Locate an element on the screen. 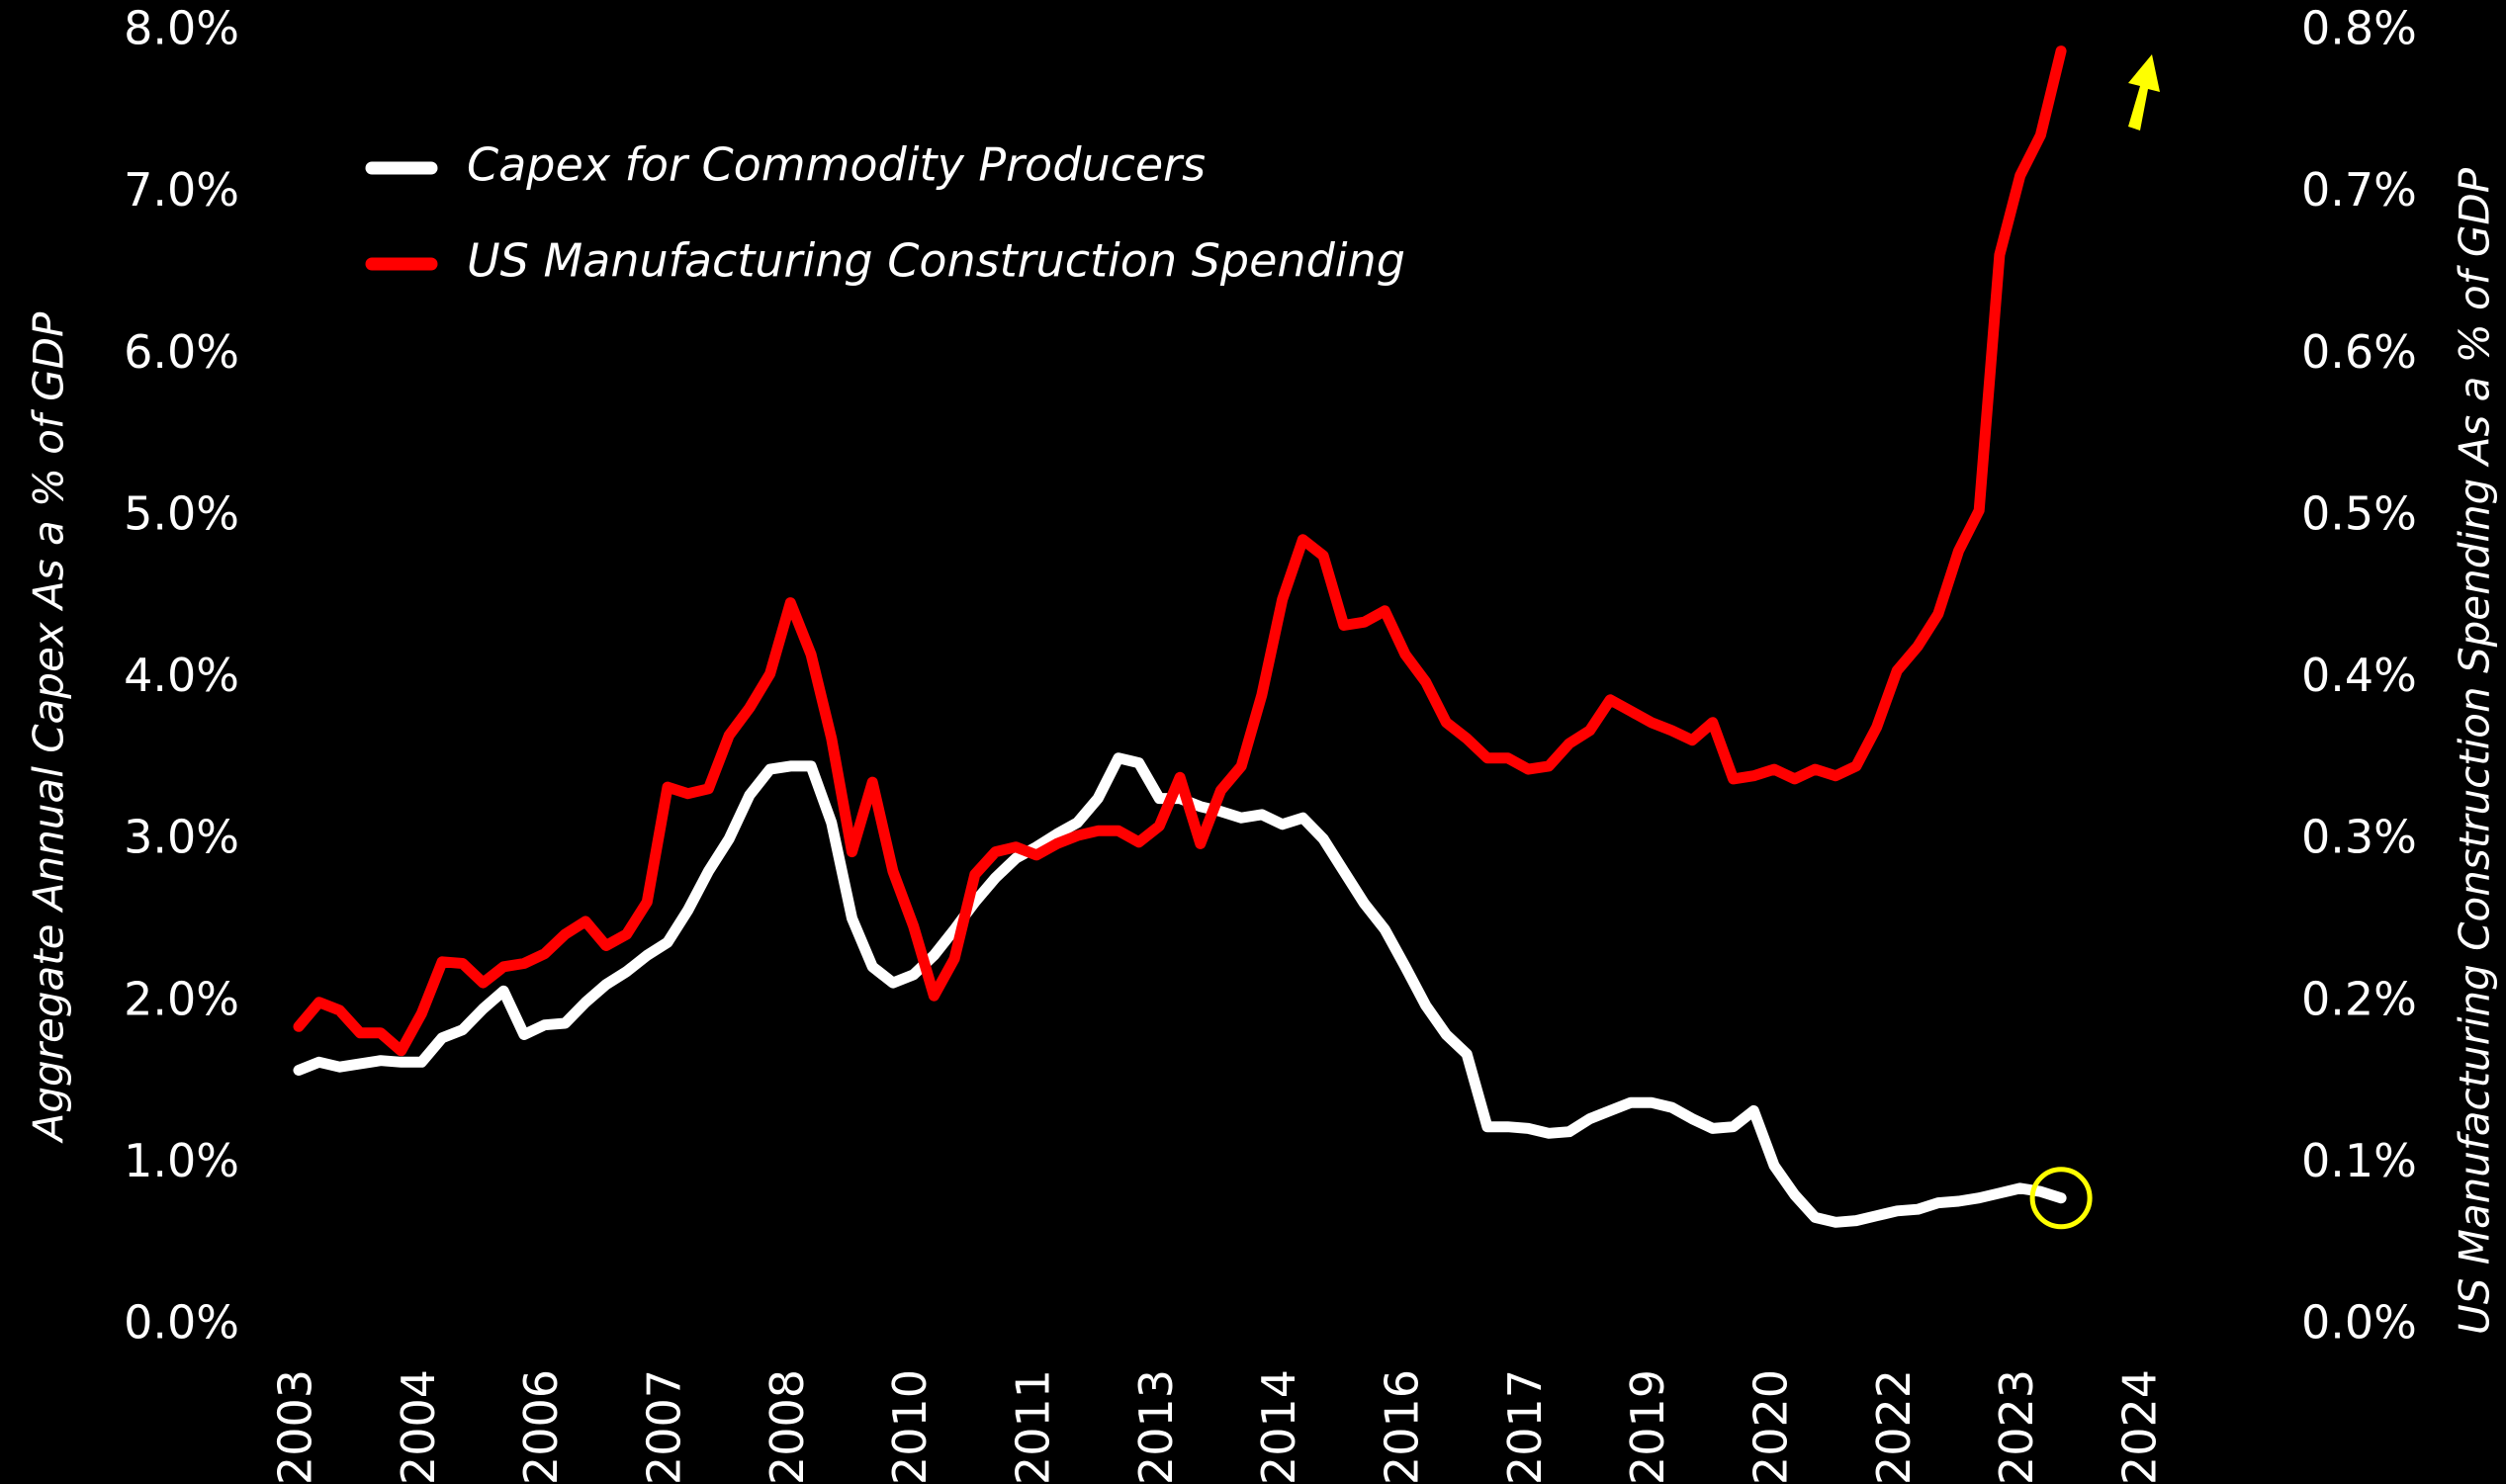  y-tick-label: 5.0% is located at coordinates (182, 513).